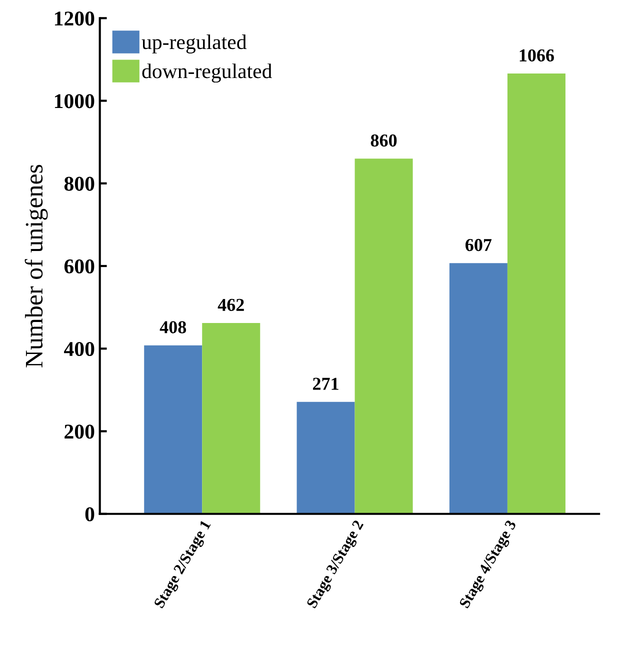  I want to click on y-tick-label: 200, so click(79, 431).